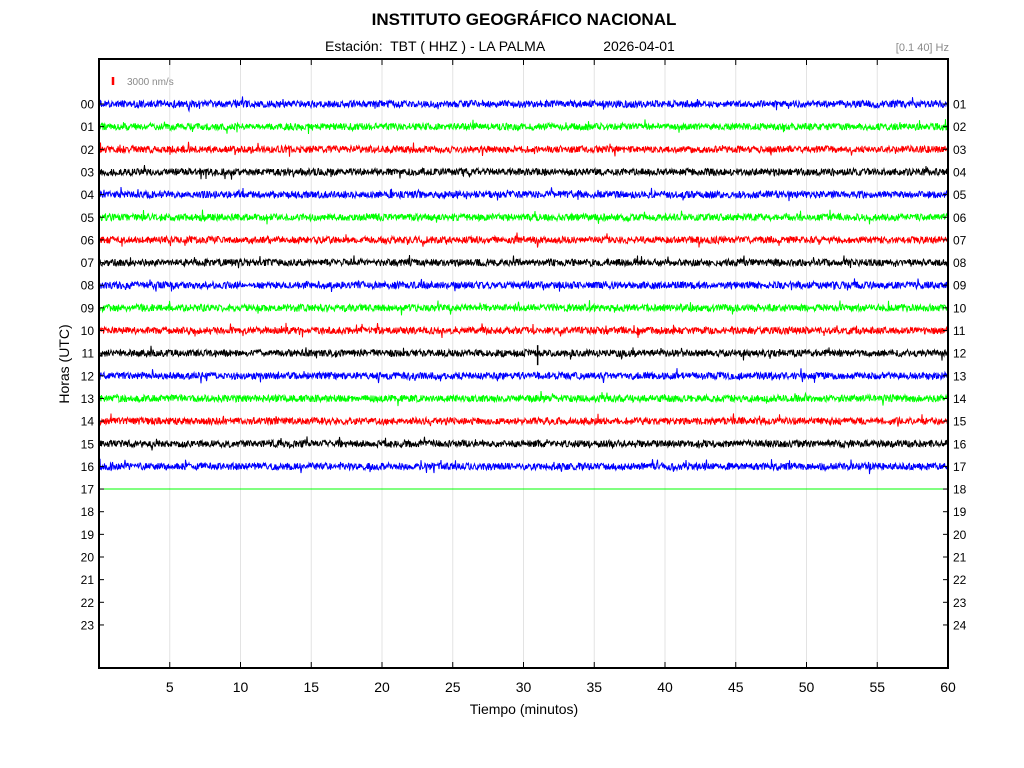 Image resolution: width=1024 pixels, height=768 pixels. I want to click on y-tick-label-left: 19, so click(88, 535).